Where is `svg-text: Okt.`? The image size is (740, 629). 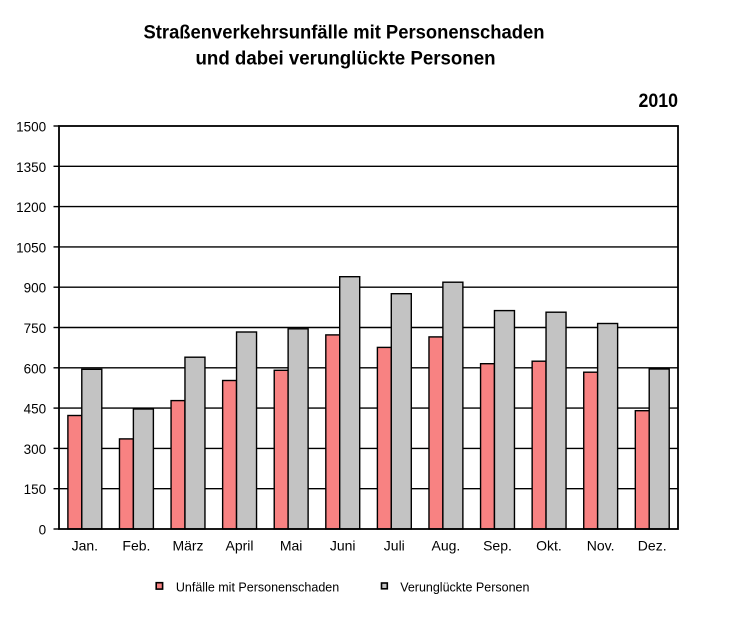 svg-text: Okt. is located at coordinates (549, 546).